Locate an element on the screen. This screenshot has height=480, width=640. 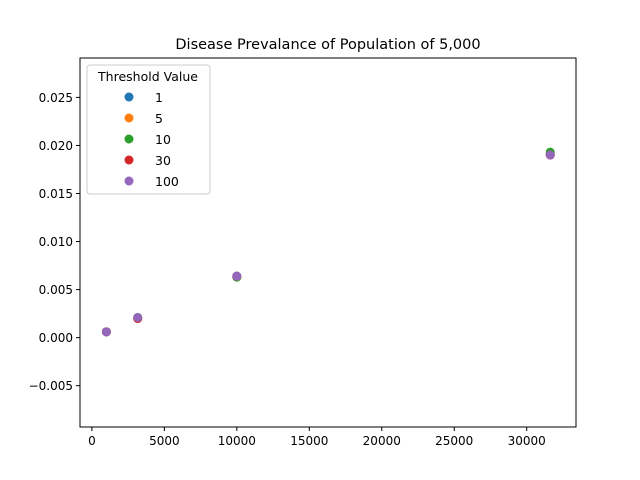
y-tick-label: 0.005 is located at coordinates (56, 290).